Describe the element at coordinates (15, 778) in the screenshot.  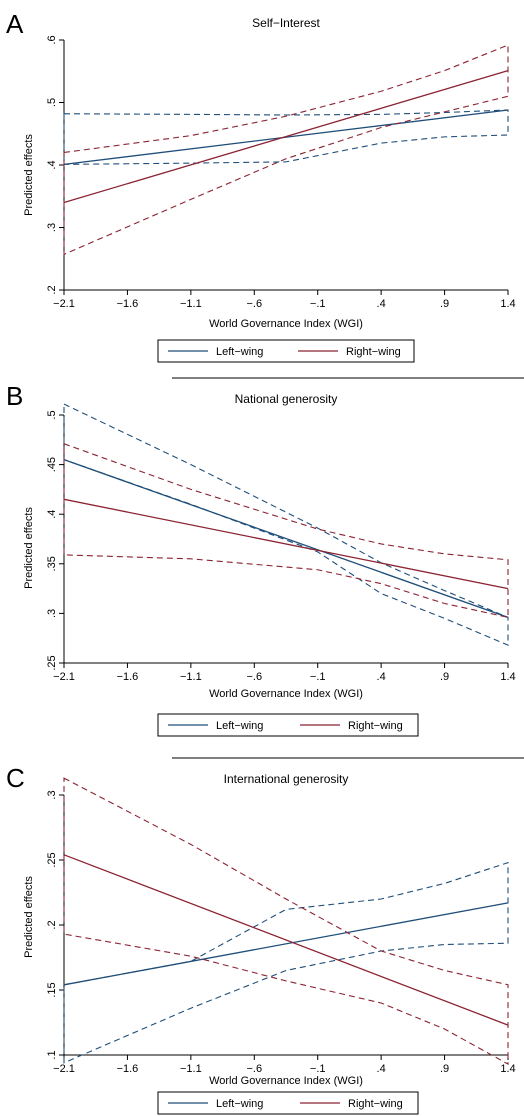
I see `panel-letter: C` at that location.